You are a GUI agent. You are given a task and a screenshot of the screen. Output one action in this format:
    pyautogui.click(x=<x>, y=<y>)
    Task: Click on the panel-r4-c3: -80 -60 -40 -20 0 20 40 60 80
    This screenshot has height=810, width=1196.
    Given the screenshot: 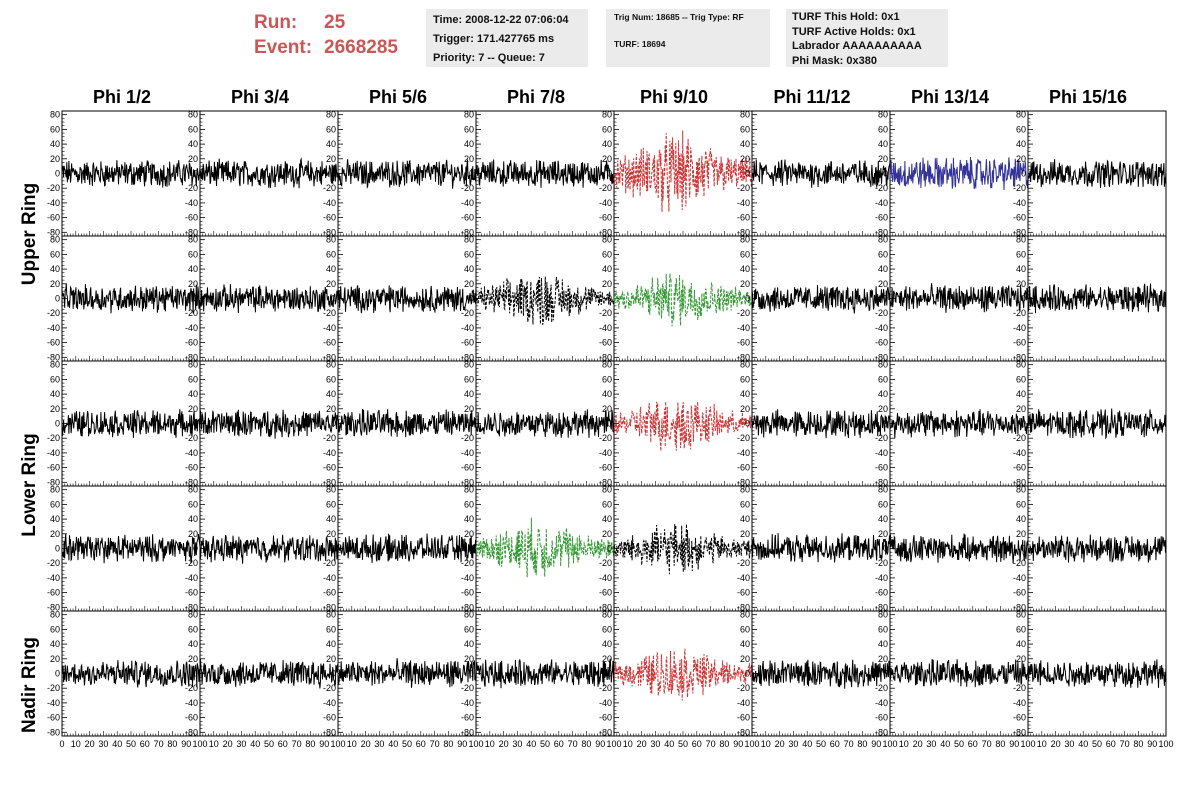 What is the action you would take?
    pyautogui.click(x=538, y=673)
    